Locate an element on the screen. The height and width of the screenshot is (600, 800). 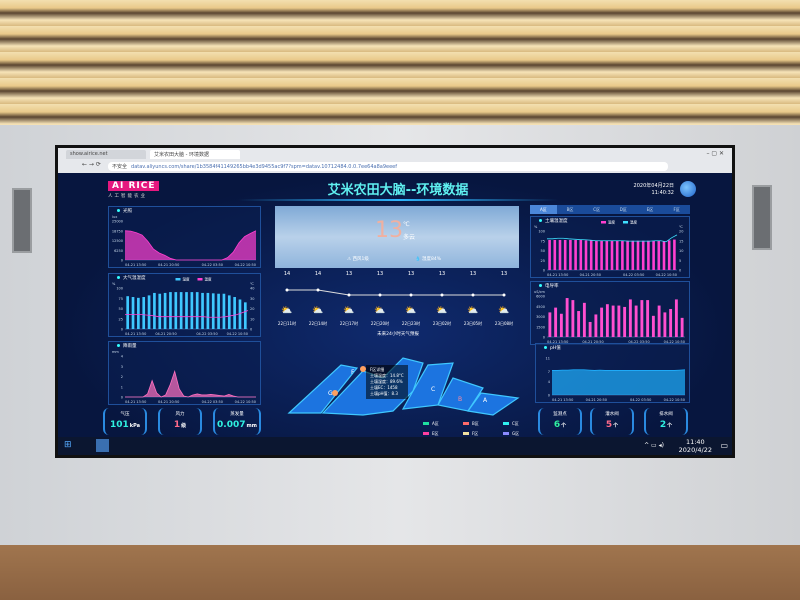
window-controls: – ▢ ✕ is located at coordinates (715, 153).